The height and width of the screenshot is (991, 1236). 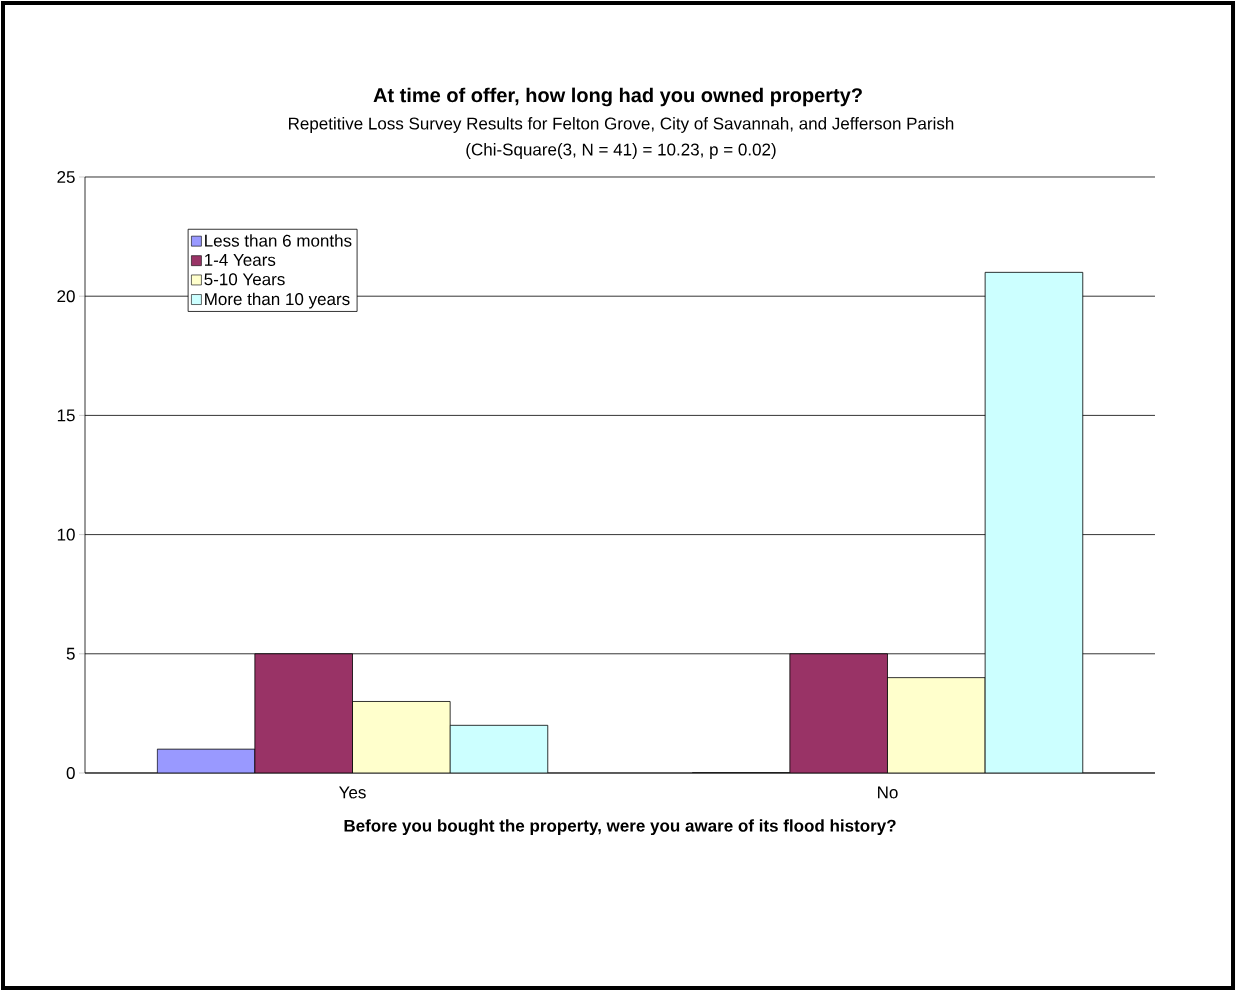 I want to click on y-tick-label: 0, so click(x=70, y=773).